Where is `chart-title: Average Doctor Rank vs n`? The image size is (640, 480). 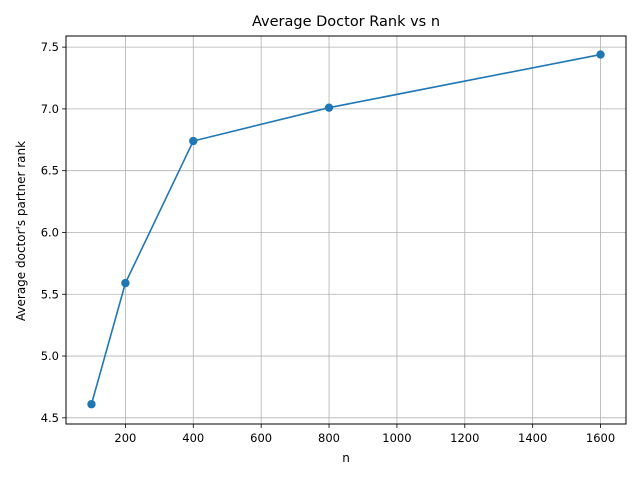
chart-title: Average Doctor Rank vs n is located at coordinates (346, 22).